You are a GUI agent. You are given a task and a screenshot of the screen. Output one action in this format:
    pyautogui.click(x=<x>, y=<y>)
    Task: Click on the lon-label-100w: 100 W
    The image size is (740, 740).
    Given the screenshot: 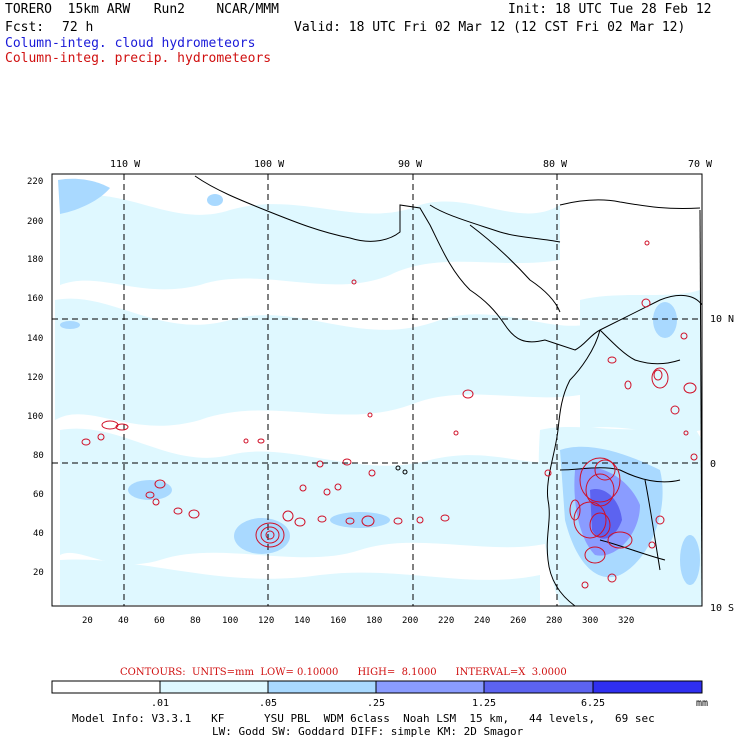 What is the action you would take?
    pyautogui.click(x=269, y=164)
    